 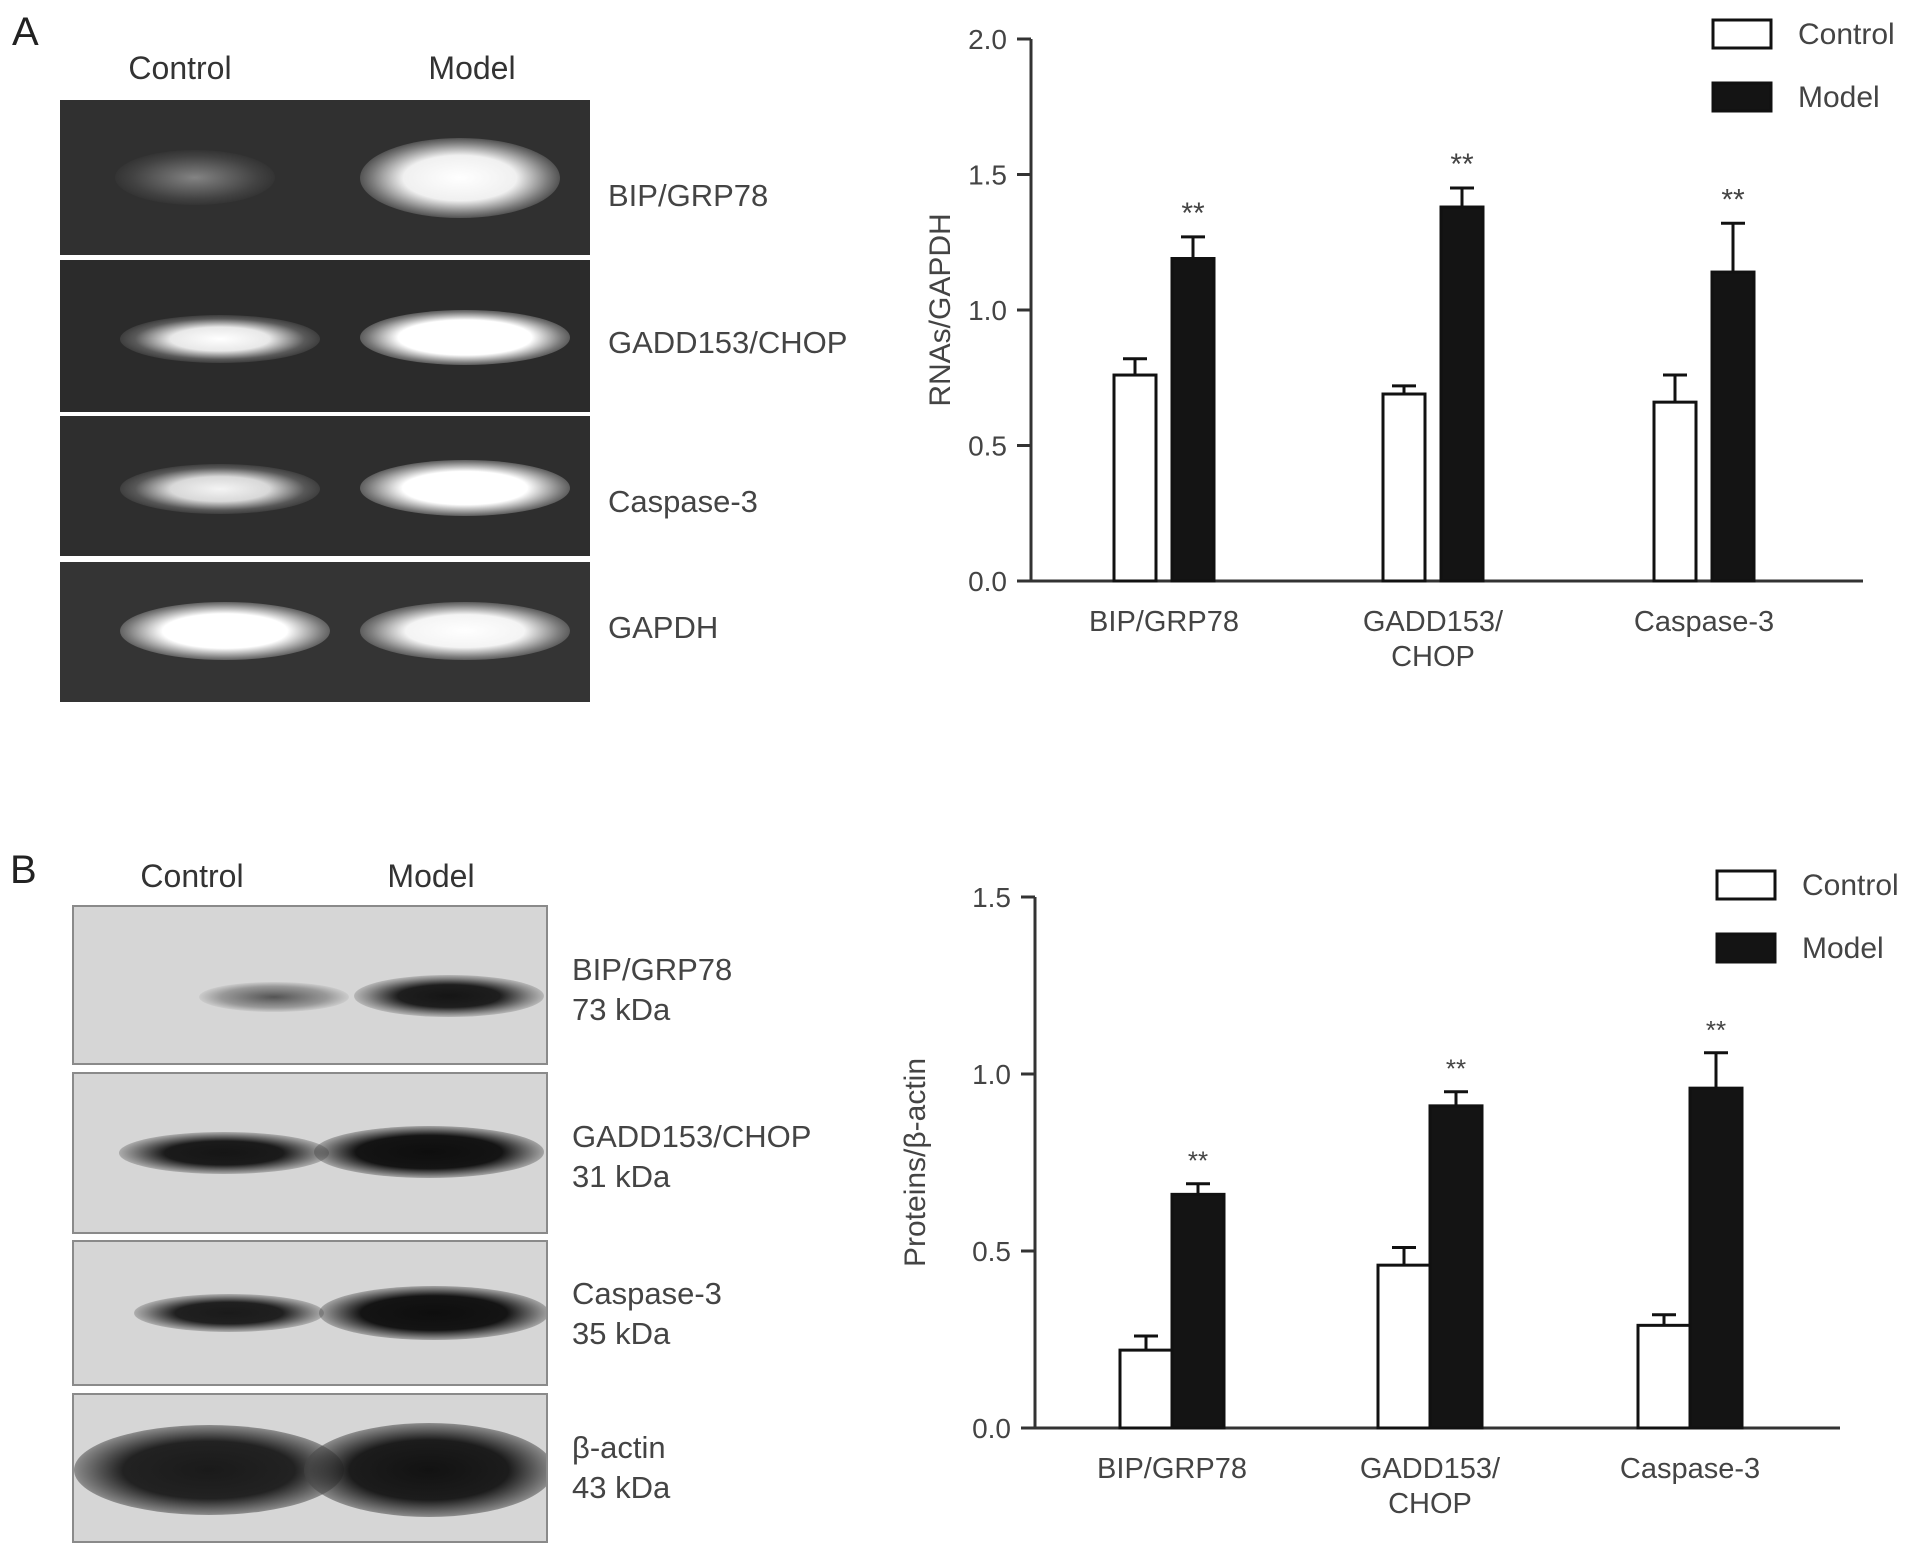 I want to click on gel-row-caspase, so click(x=325, y=486).